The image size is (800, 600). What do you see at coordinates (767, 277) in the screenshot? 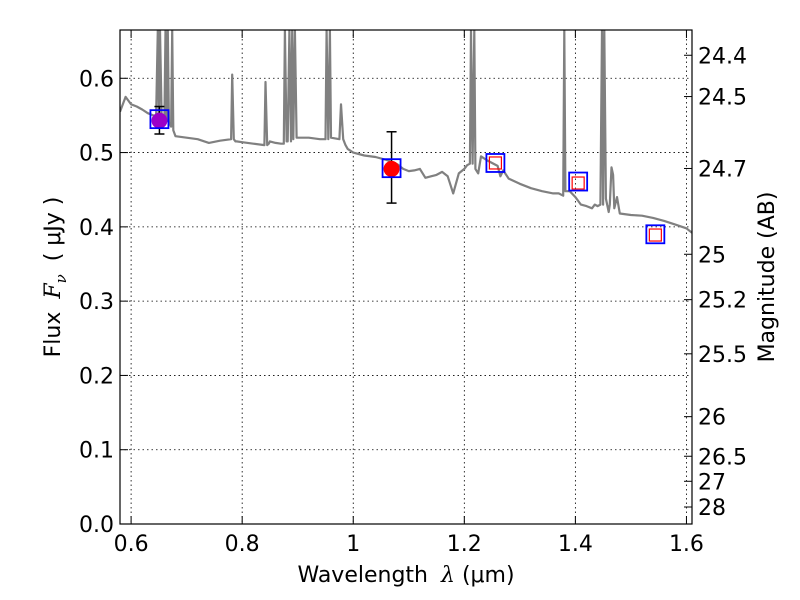
I see `y2-axis-label: Magnitude (AB)` at bounding box center [767, 277].